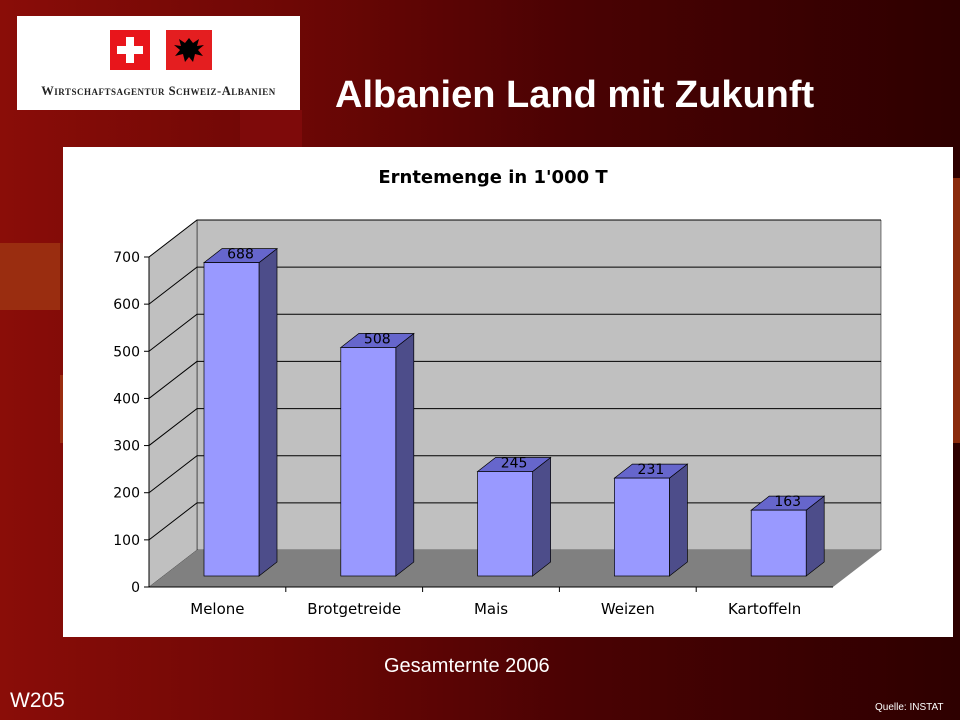 This screenshot has height=720, width=960. I want to click on logo-text: Wirtschaftsagentur Schweiz-Albanien, so click(158, 91).